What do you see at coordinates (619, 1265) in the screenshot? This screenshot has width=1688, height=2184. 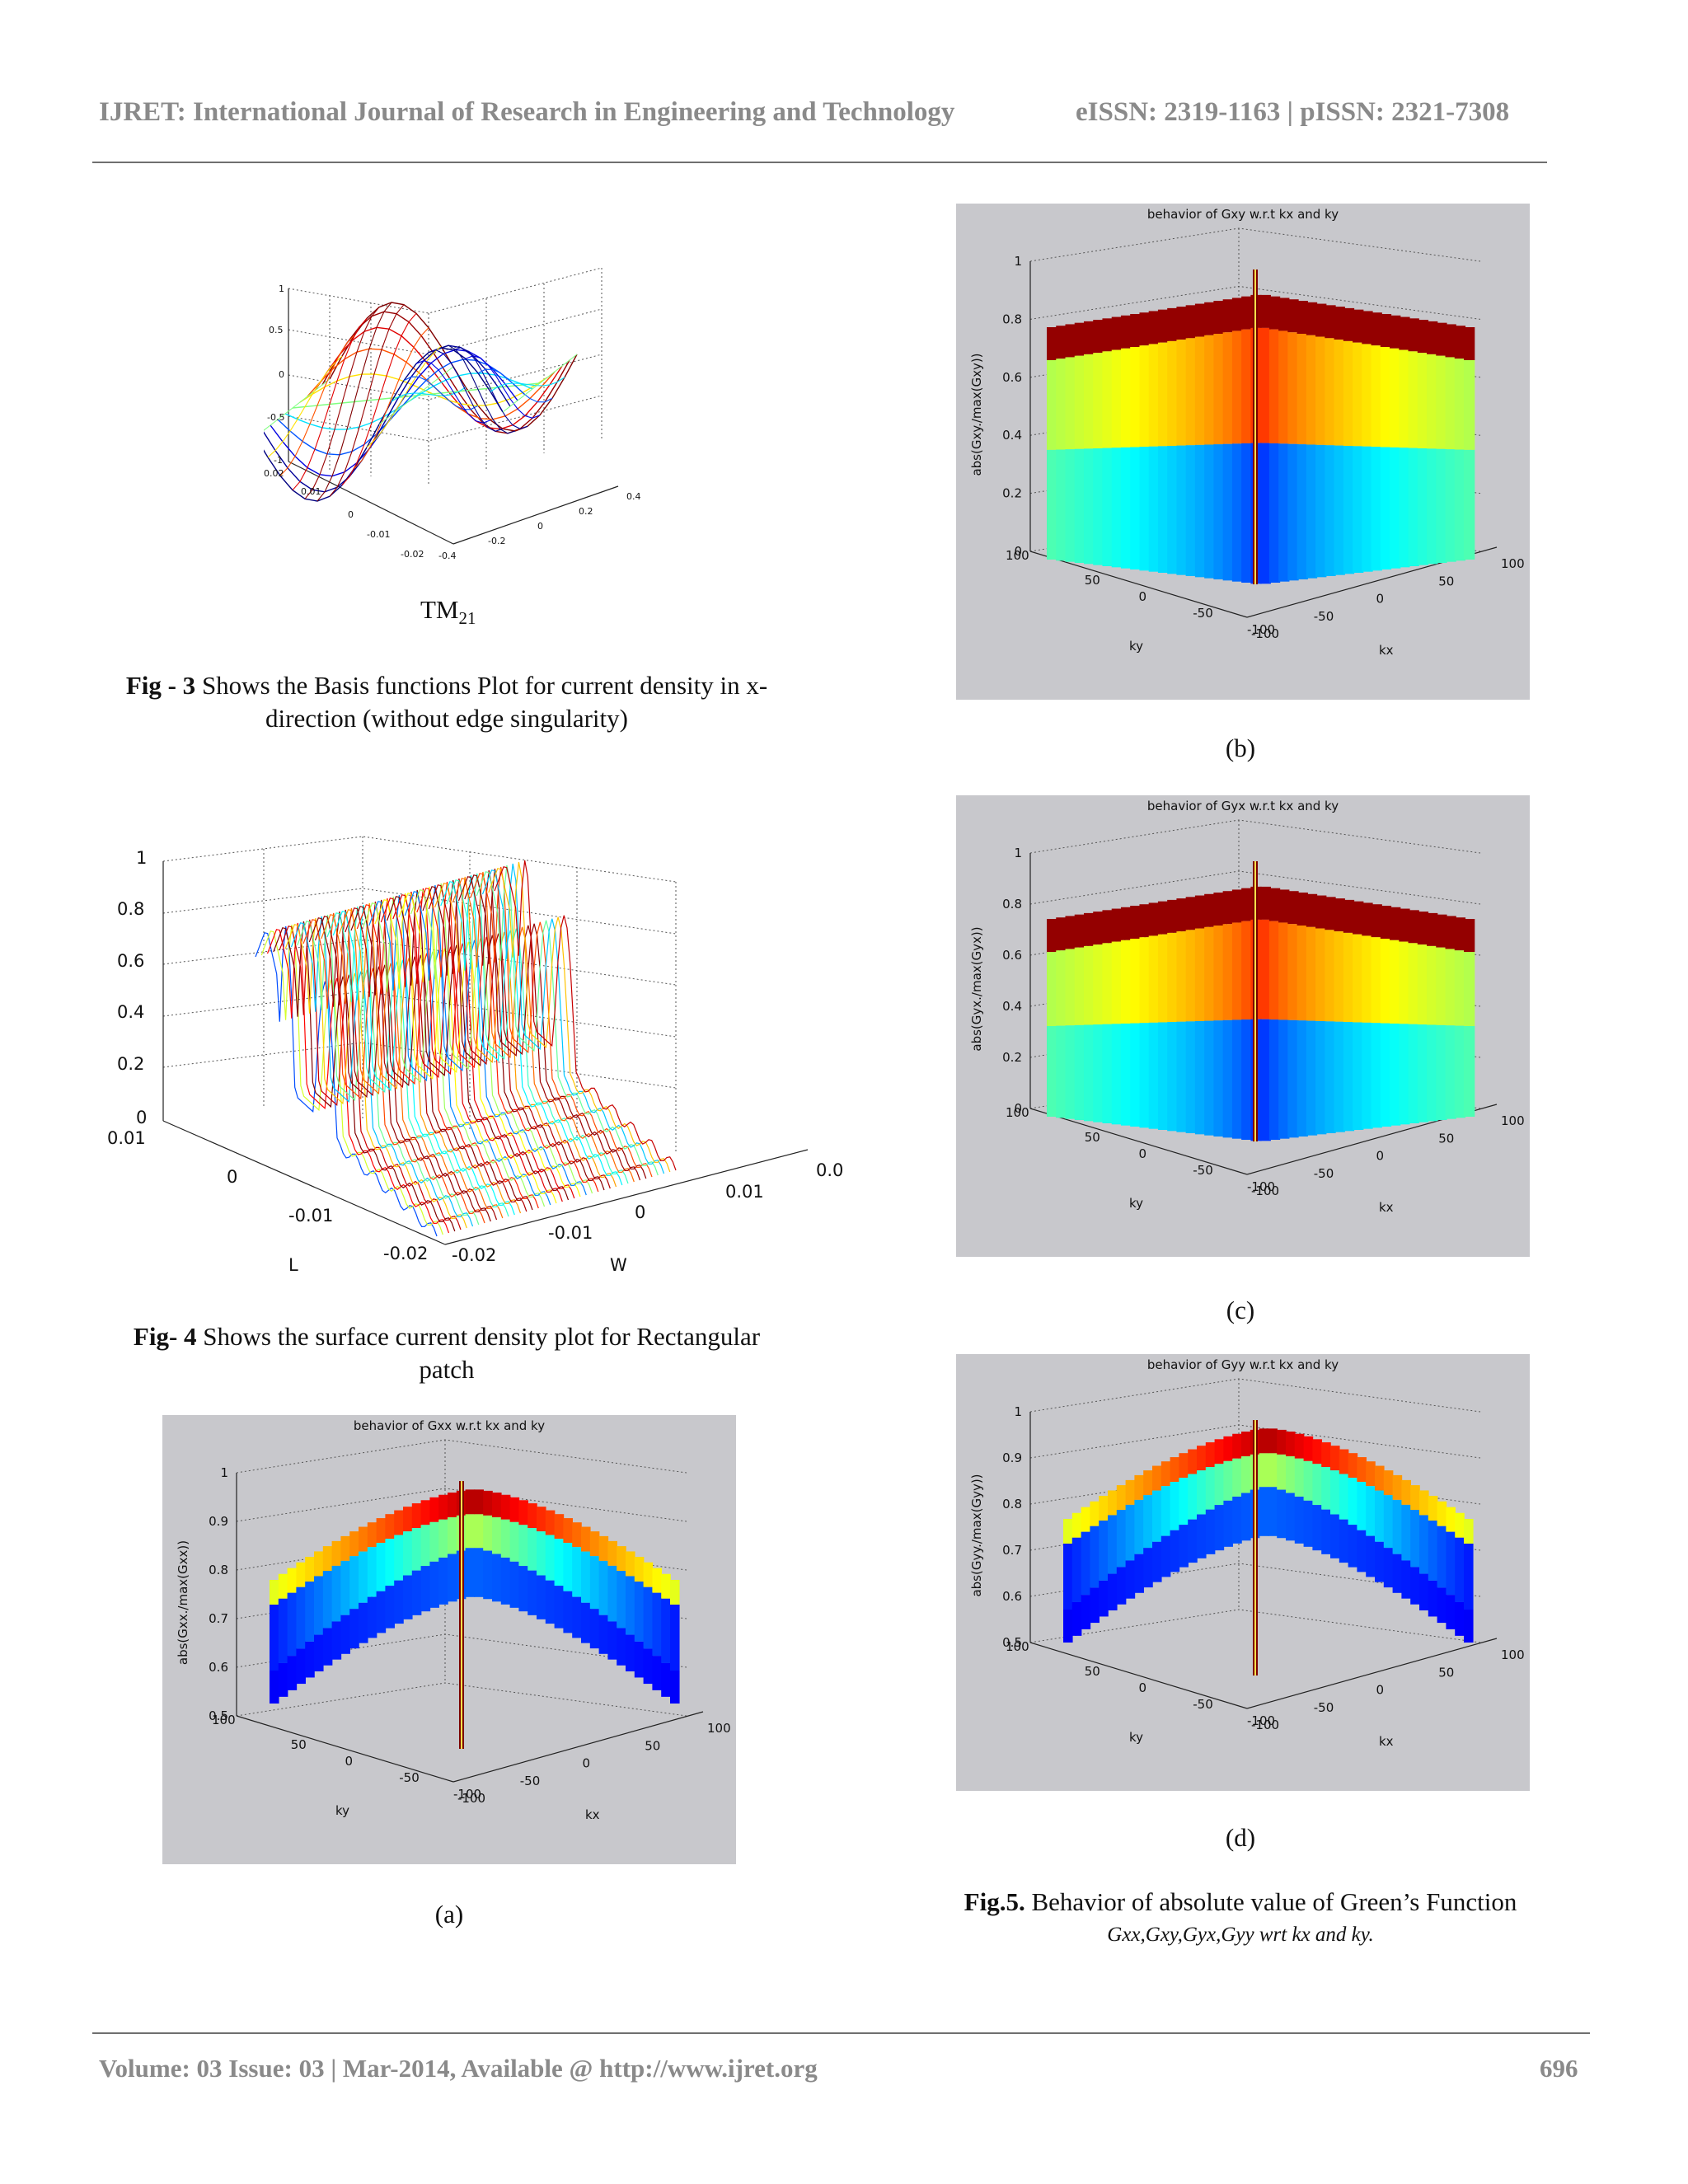 I see `fig4-w-label: W` at bounding box center [619, 1265].